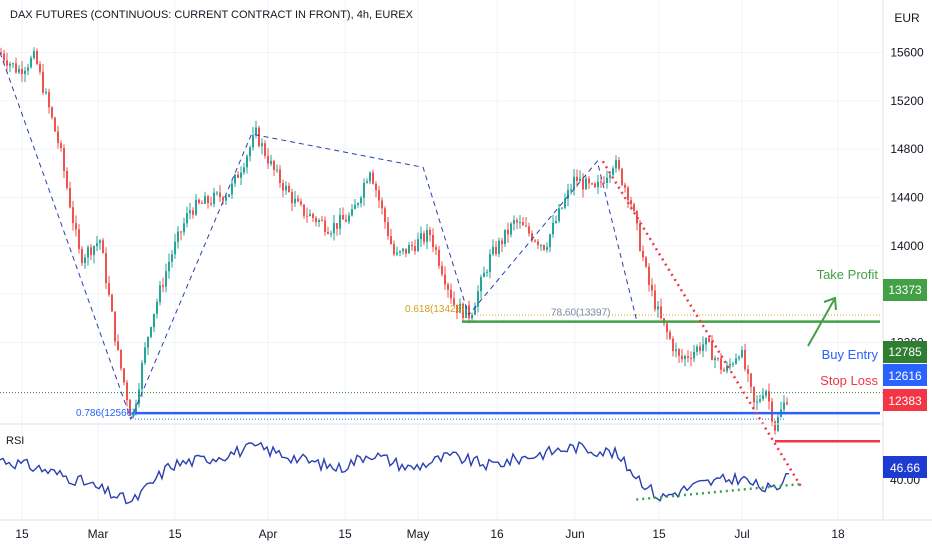 Image resolution: width=932 pixels, height=550 pixels. What do you see at coordinates (401, 473) in the screenshot?
I see `rsi-series` at bounding box center [401, 473].